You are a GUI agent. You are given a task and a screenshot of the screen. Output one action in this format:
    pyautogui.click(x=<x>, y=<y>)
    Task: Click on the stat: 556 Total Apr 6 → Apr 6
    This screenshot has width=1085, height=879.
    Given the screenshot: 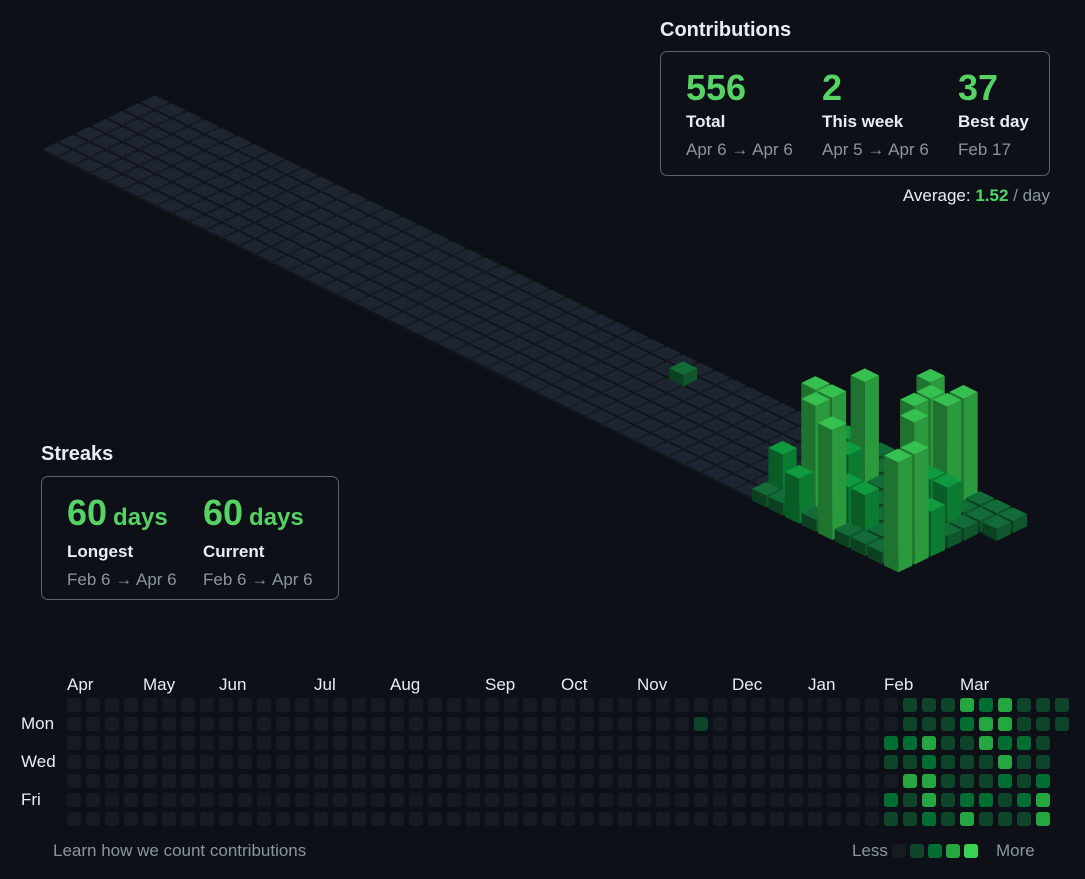 What is the action you would take?
    pyautogui.click(x=739, y=114)
    